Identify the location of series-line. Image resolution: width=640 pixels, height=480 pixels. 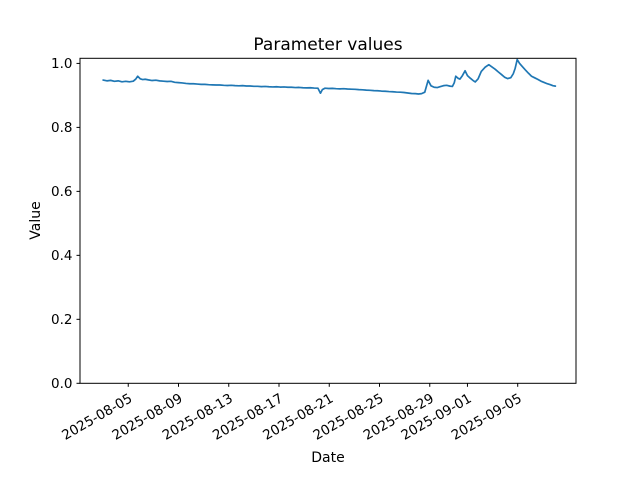
(329, 76).